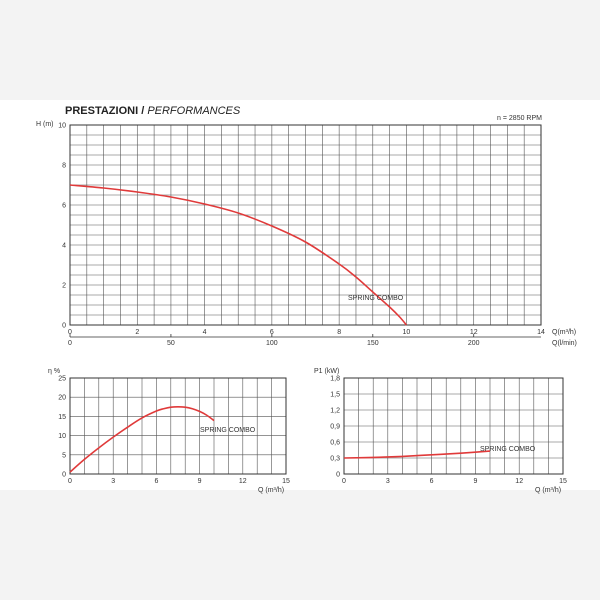  What do you see at coordinates (205, 332) in the screenshot?
I see `x-tick-label: 4` at bounding box center [205, 332].